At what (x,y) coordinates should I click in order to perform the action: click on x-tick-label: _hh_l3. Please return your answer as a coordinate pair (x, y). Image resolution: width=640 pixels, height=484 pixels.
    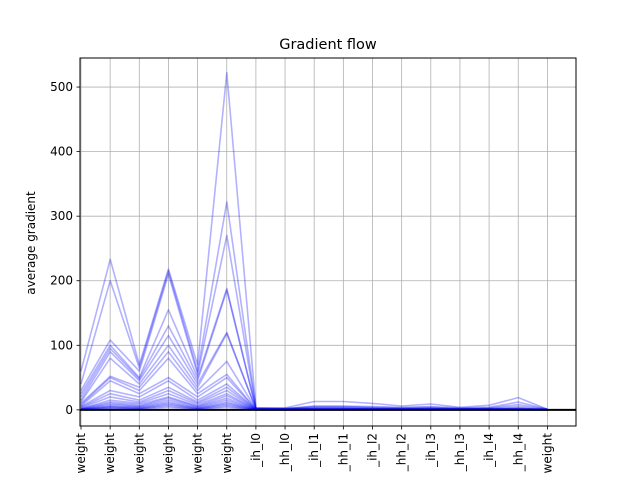
    Looking at the image, I should click on (460, 452).